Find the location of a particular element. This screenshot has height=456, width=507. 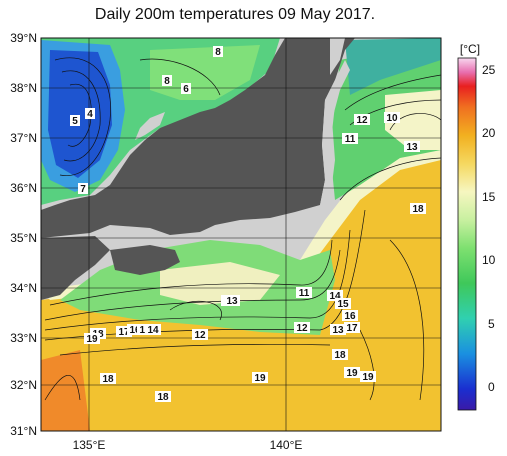

land-shikoku-kii is located at coordinates (75, 268).